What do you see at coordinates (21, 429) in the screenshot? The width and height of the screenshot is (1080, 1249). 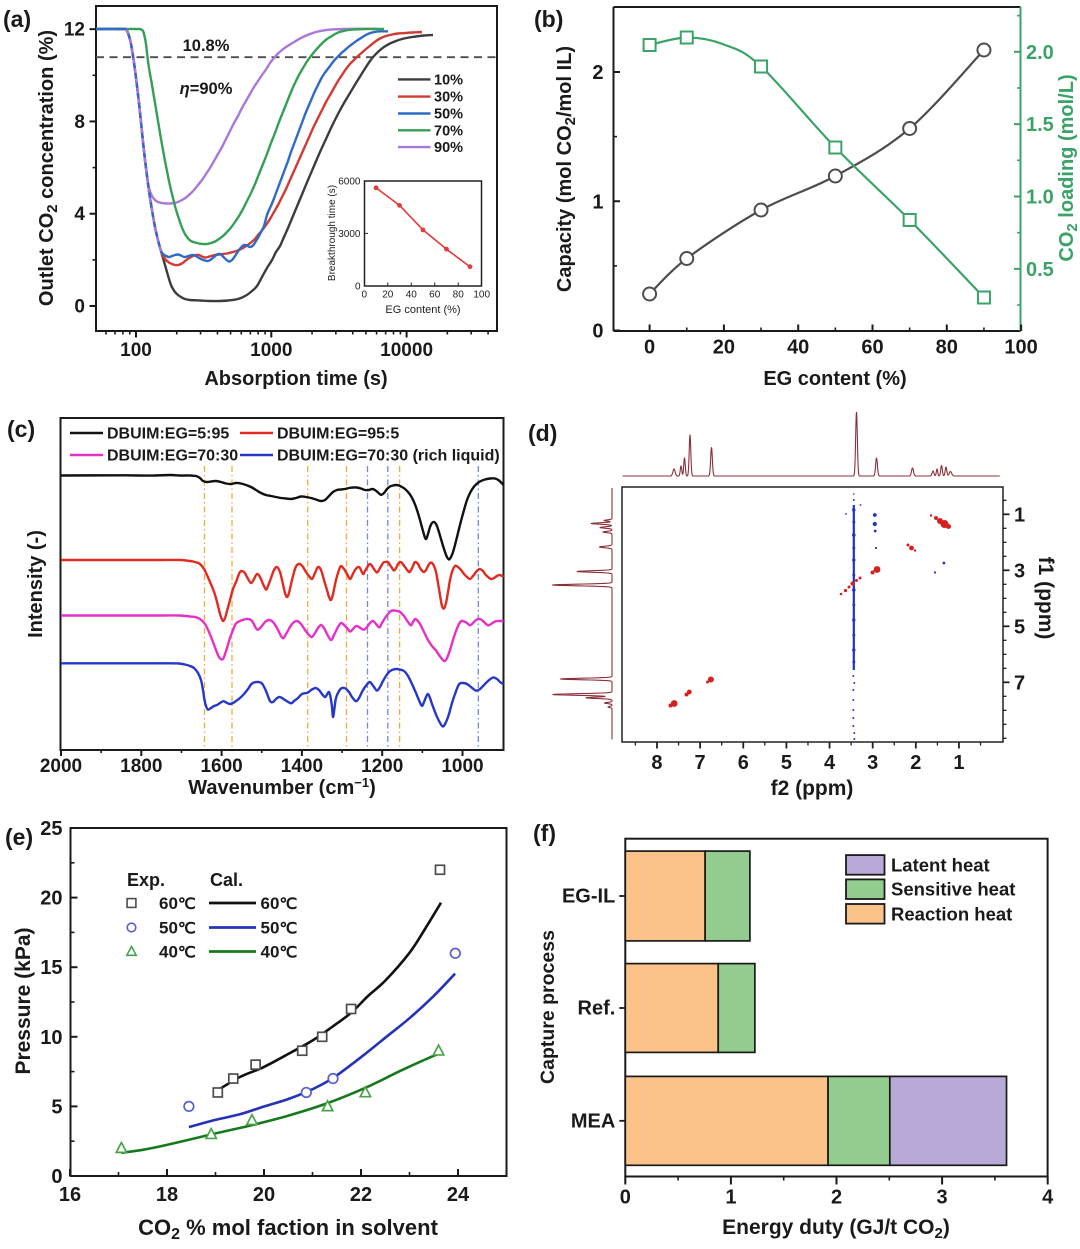 I see `svg-text: (c)` at bounding box center [21, 429].